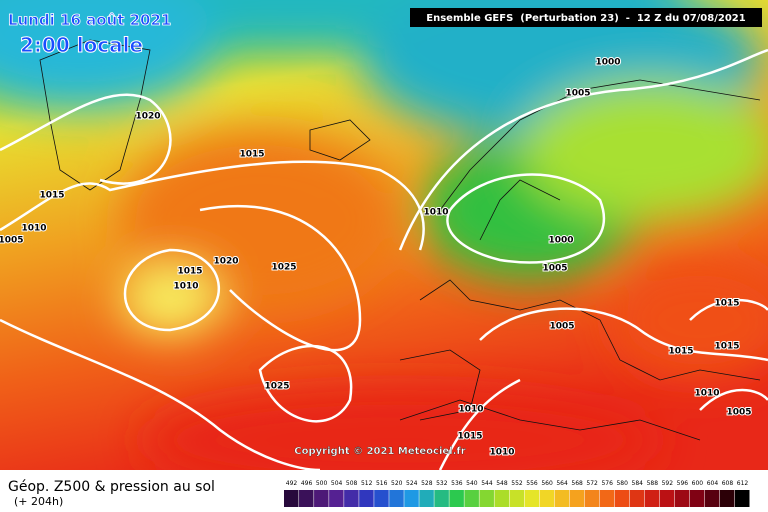 This screenshot has height=512, width=768. Describe the element at coordinates (307, 483) in the screenshot. I see `scale-label: 496` at that location.